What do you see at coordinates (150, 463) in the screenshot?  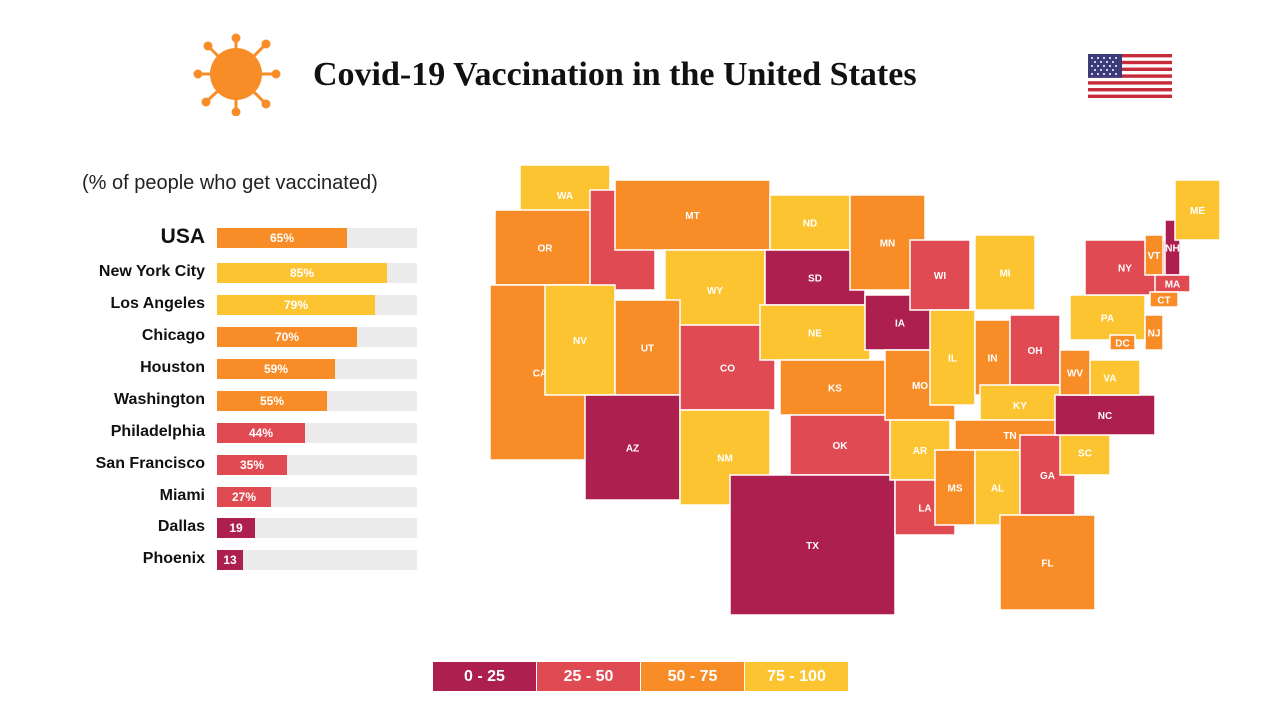 I see `bar-label: San Francisco` at bounding box center [150, 463].